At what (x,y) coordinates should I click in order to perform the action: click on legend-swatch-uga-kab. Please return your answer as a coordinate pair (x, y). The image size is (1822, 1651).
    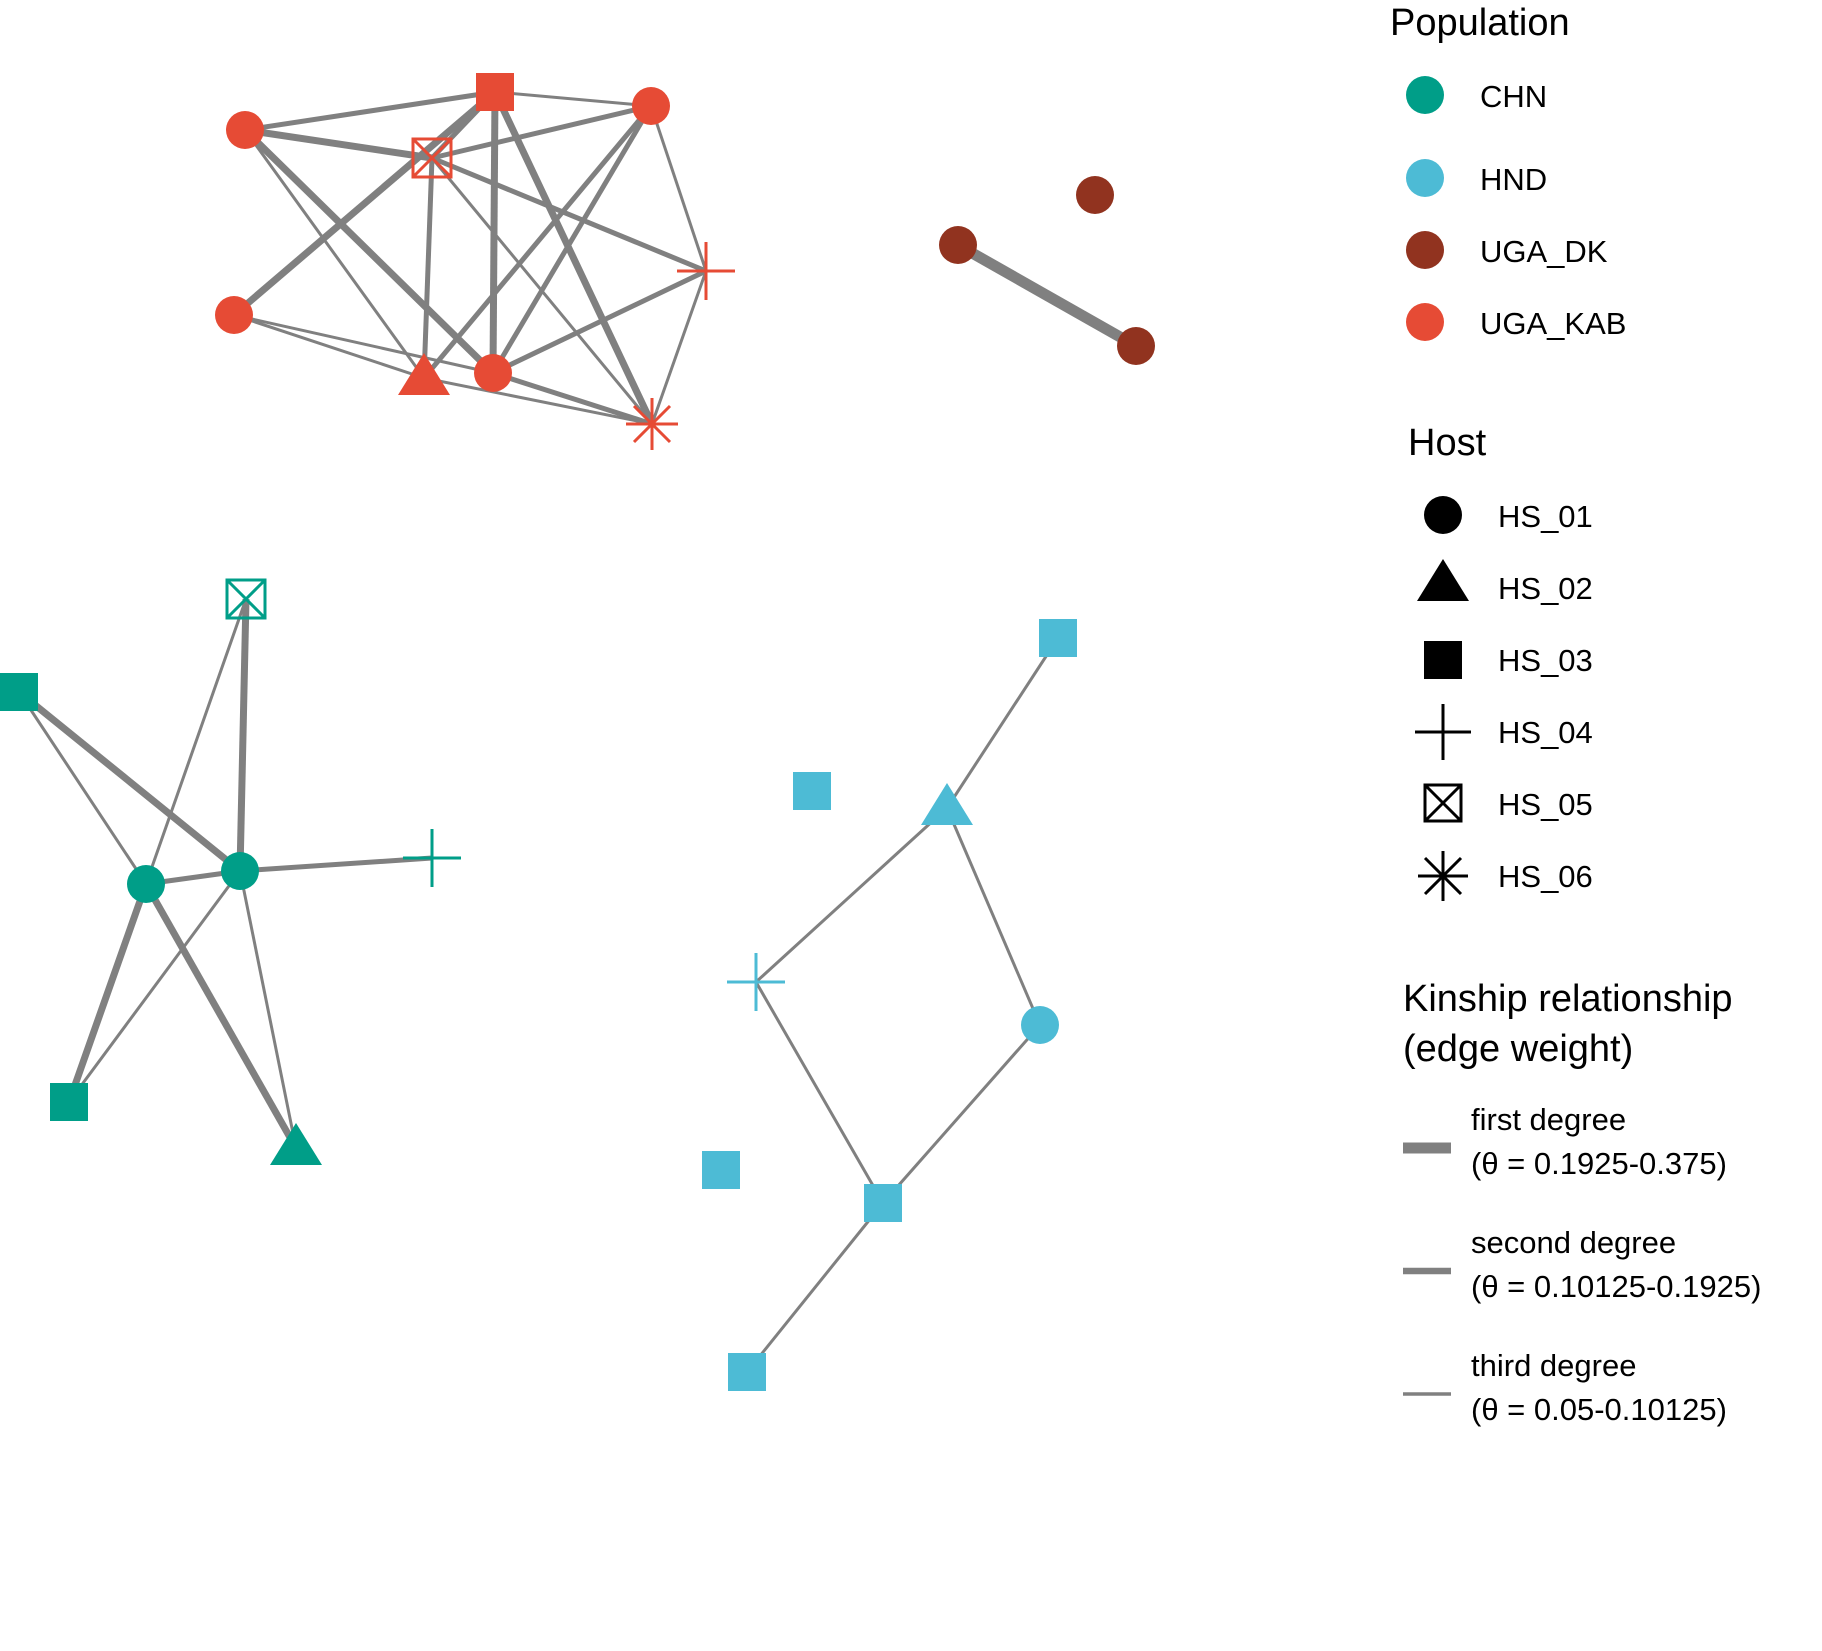
    Looking at the image, I should click on (1425, 322).